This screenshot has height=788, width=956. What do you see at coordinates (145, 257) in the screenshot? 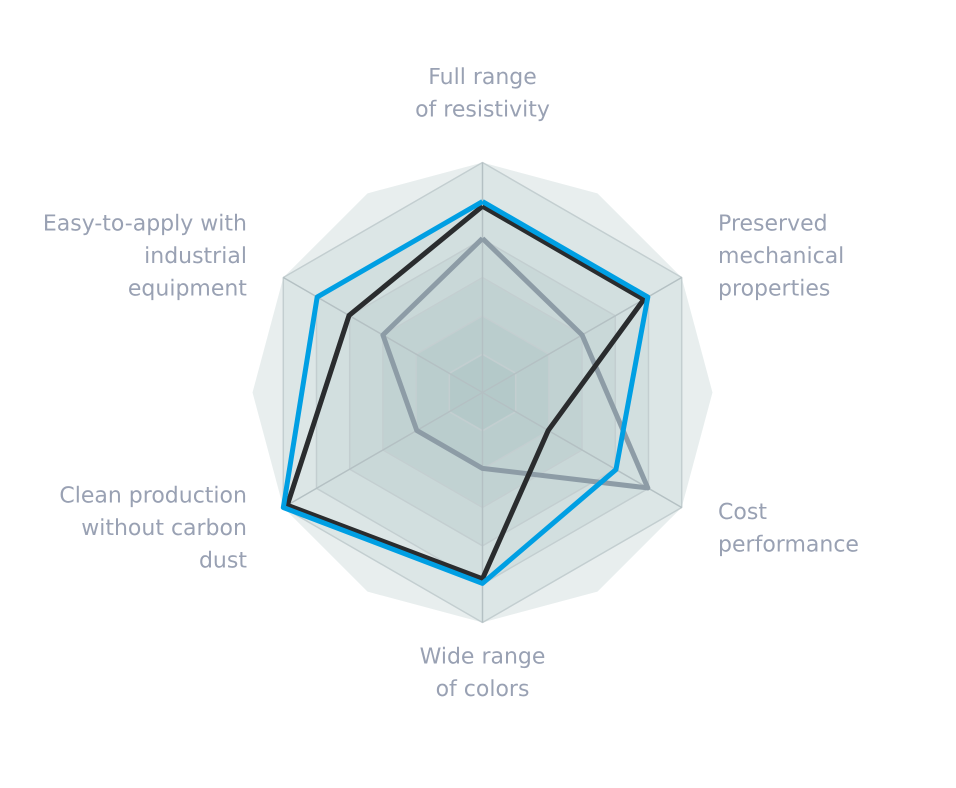
I see `spoke-label: Easy-to-apply with industrial equipment` at bounding box center [145, 257].